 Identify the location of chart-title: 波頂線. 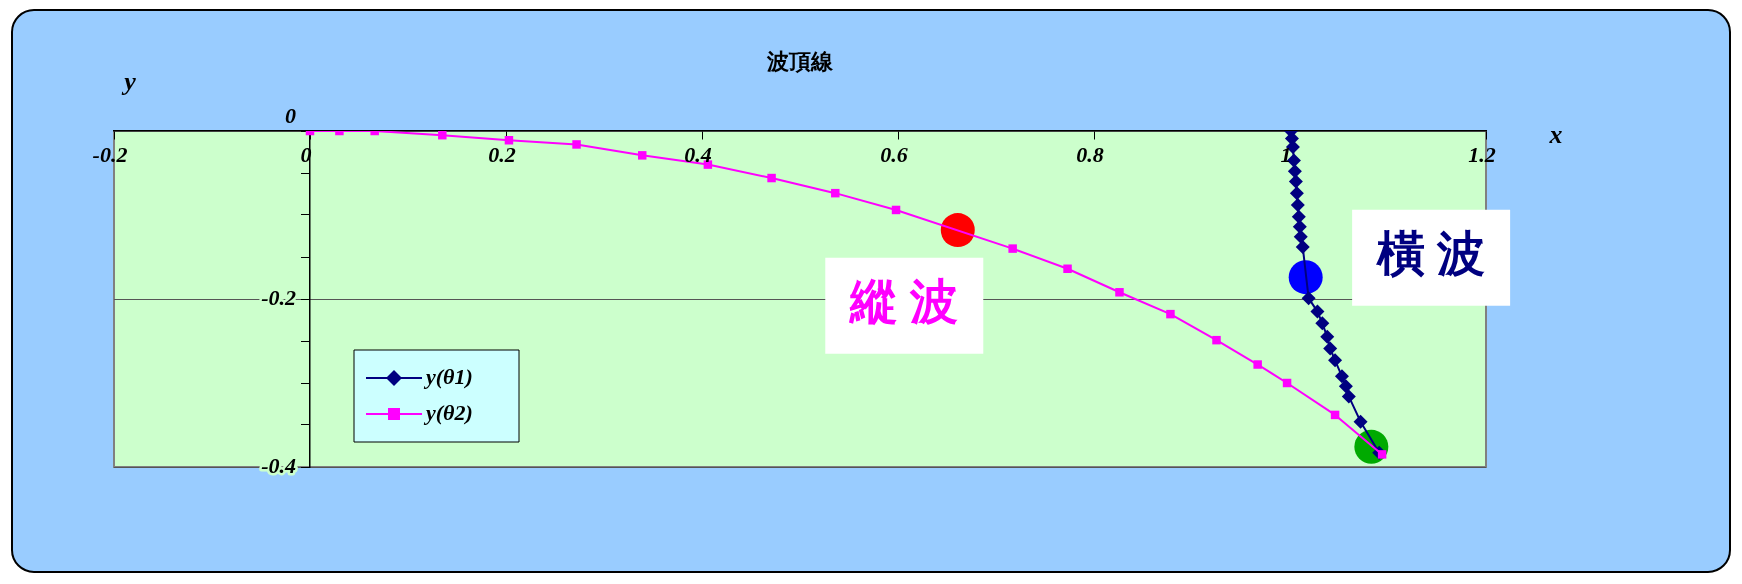
(800, 61).